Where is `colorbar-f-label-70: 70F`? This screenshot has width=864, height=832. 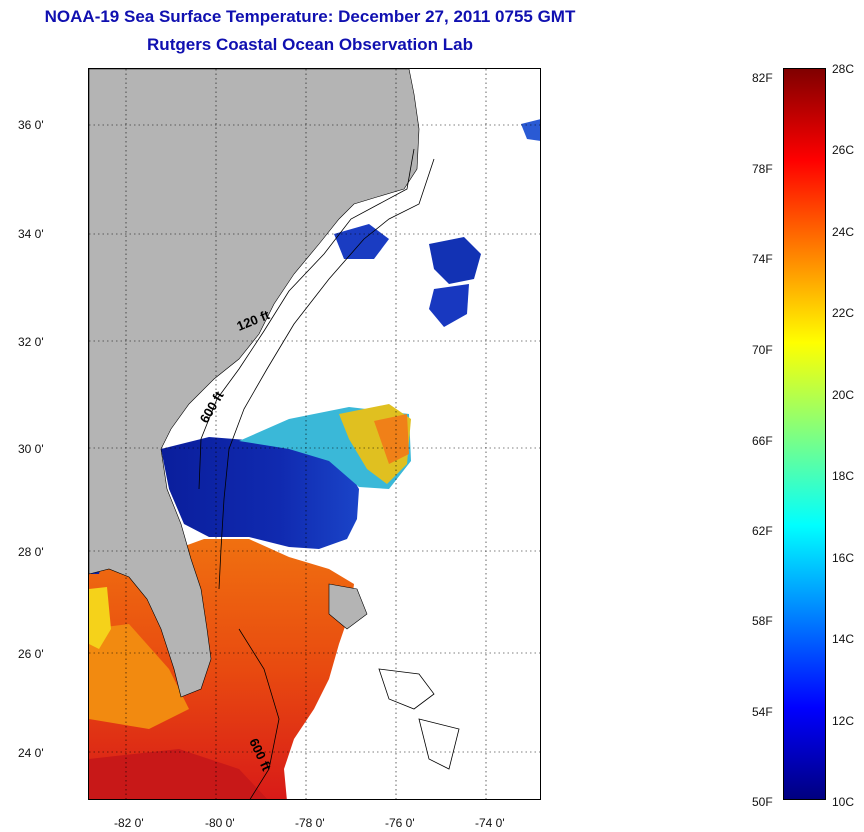
colorbar-f-label-70: 70F is located at coordinates (762, 350).